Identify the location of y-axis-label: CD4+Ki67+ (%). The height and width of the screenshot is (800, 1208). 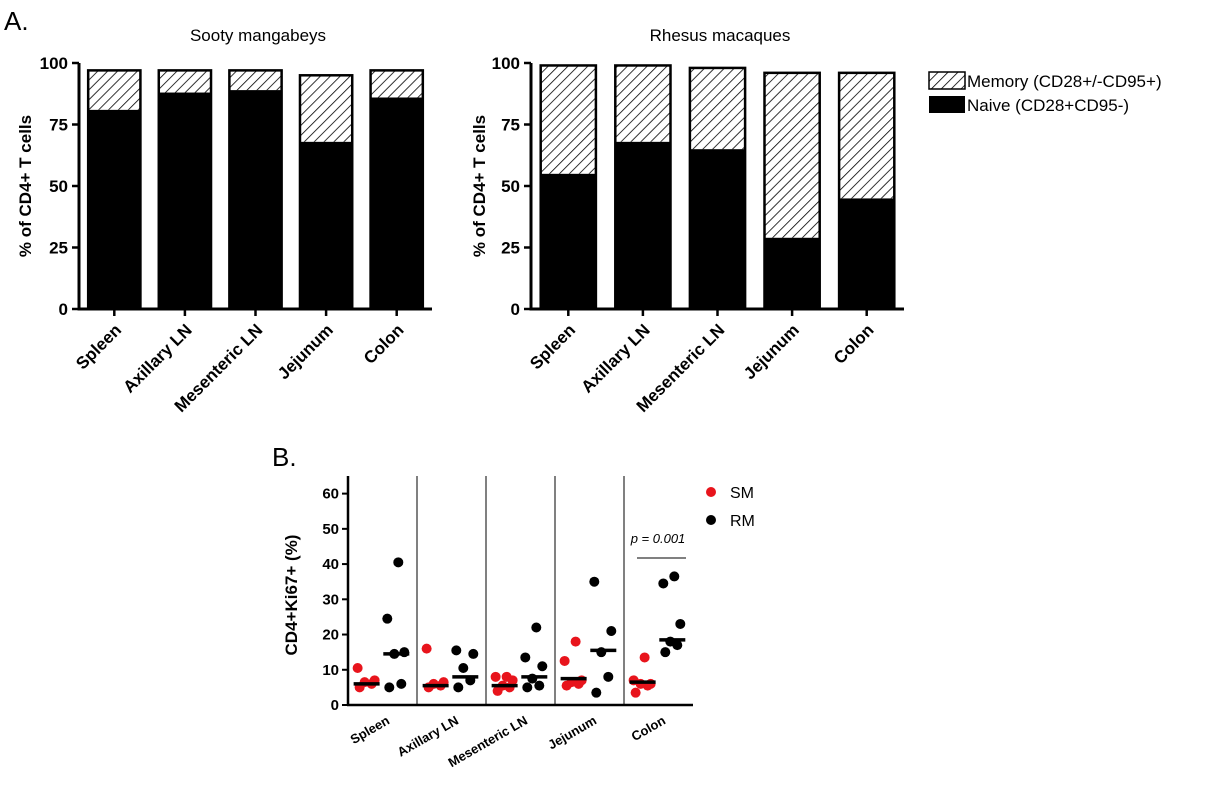
(291, 595).